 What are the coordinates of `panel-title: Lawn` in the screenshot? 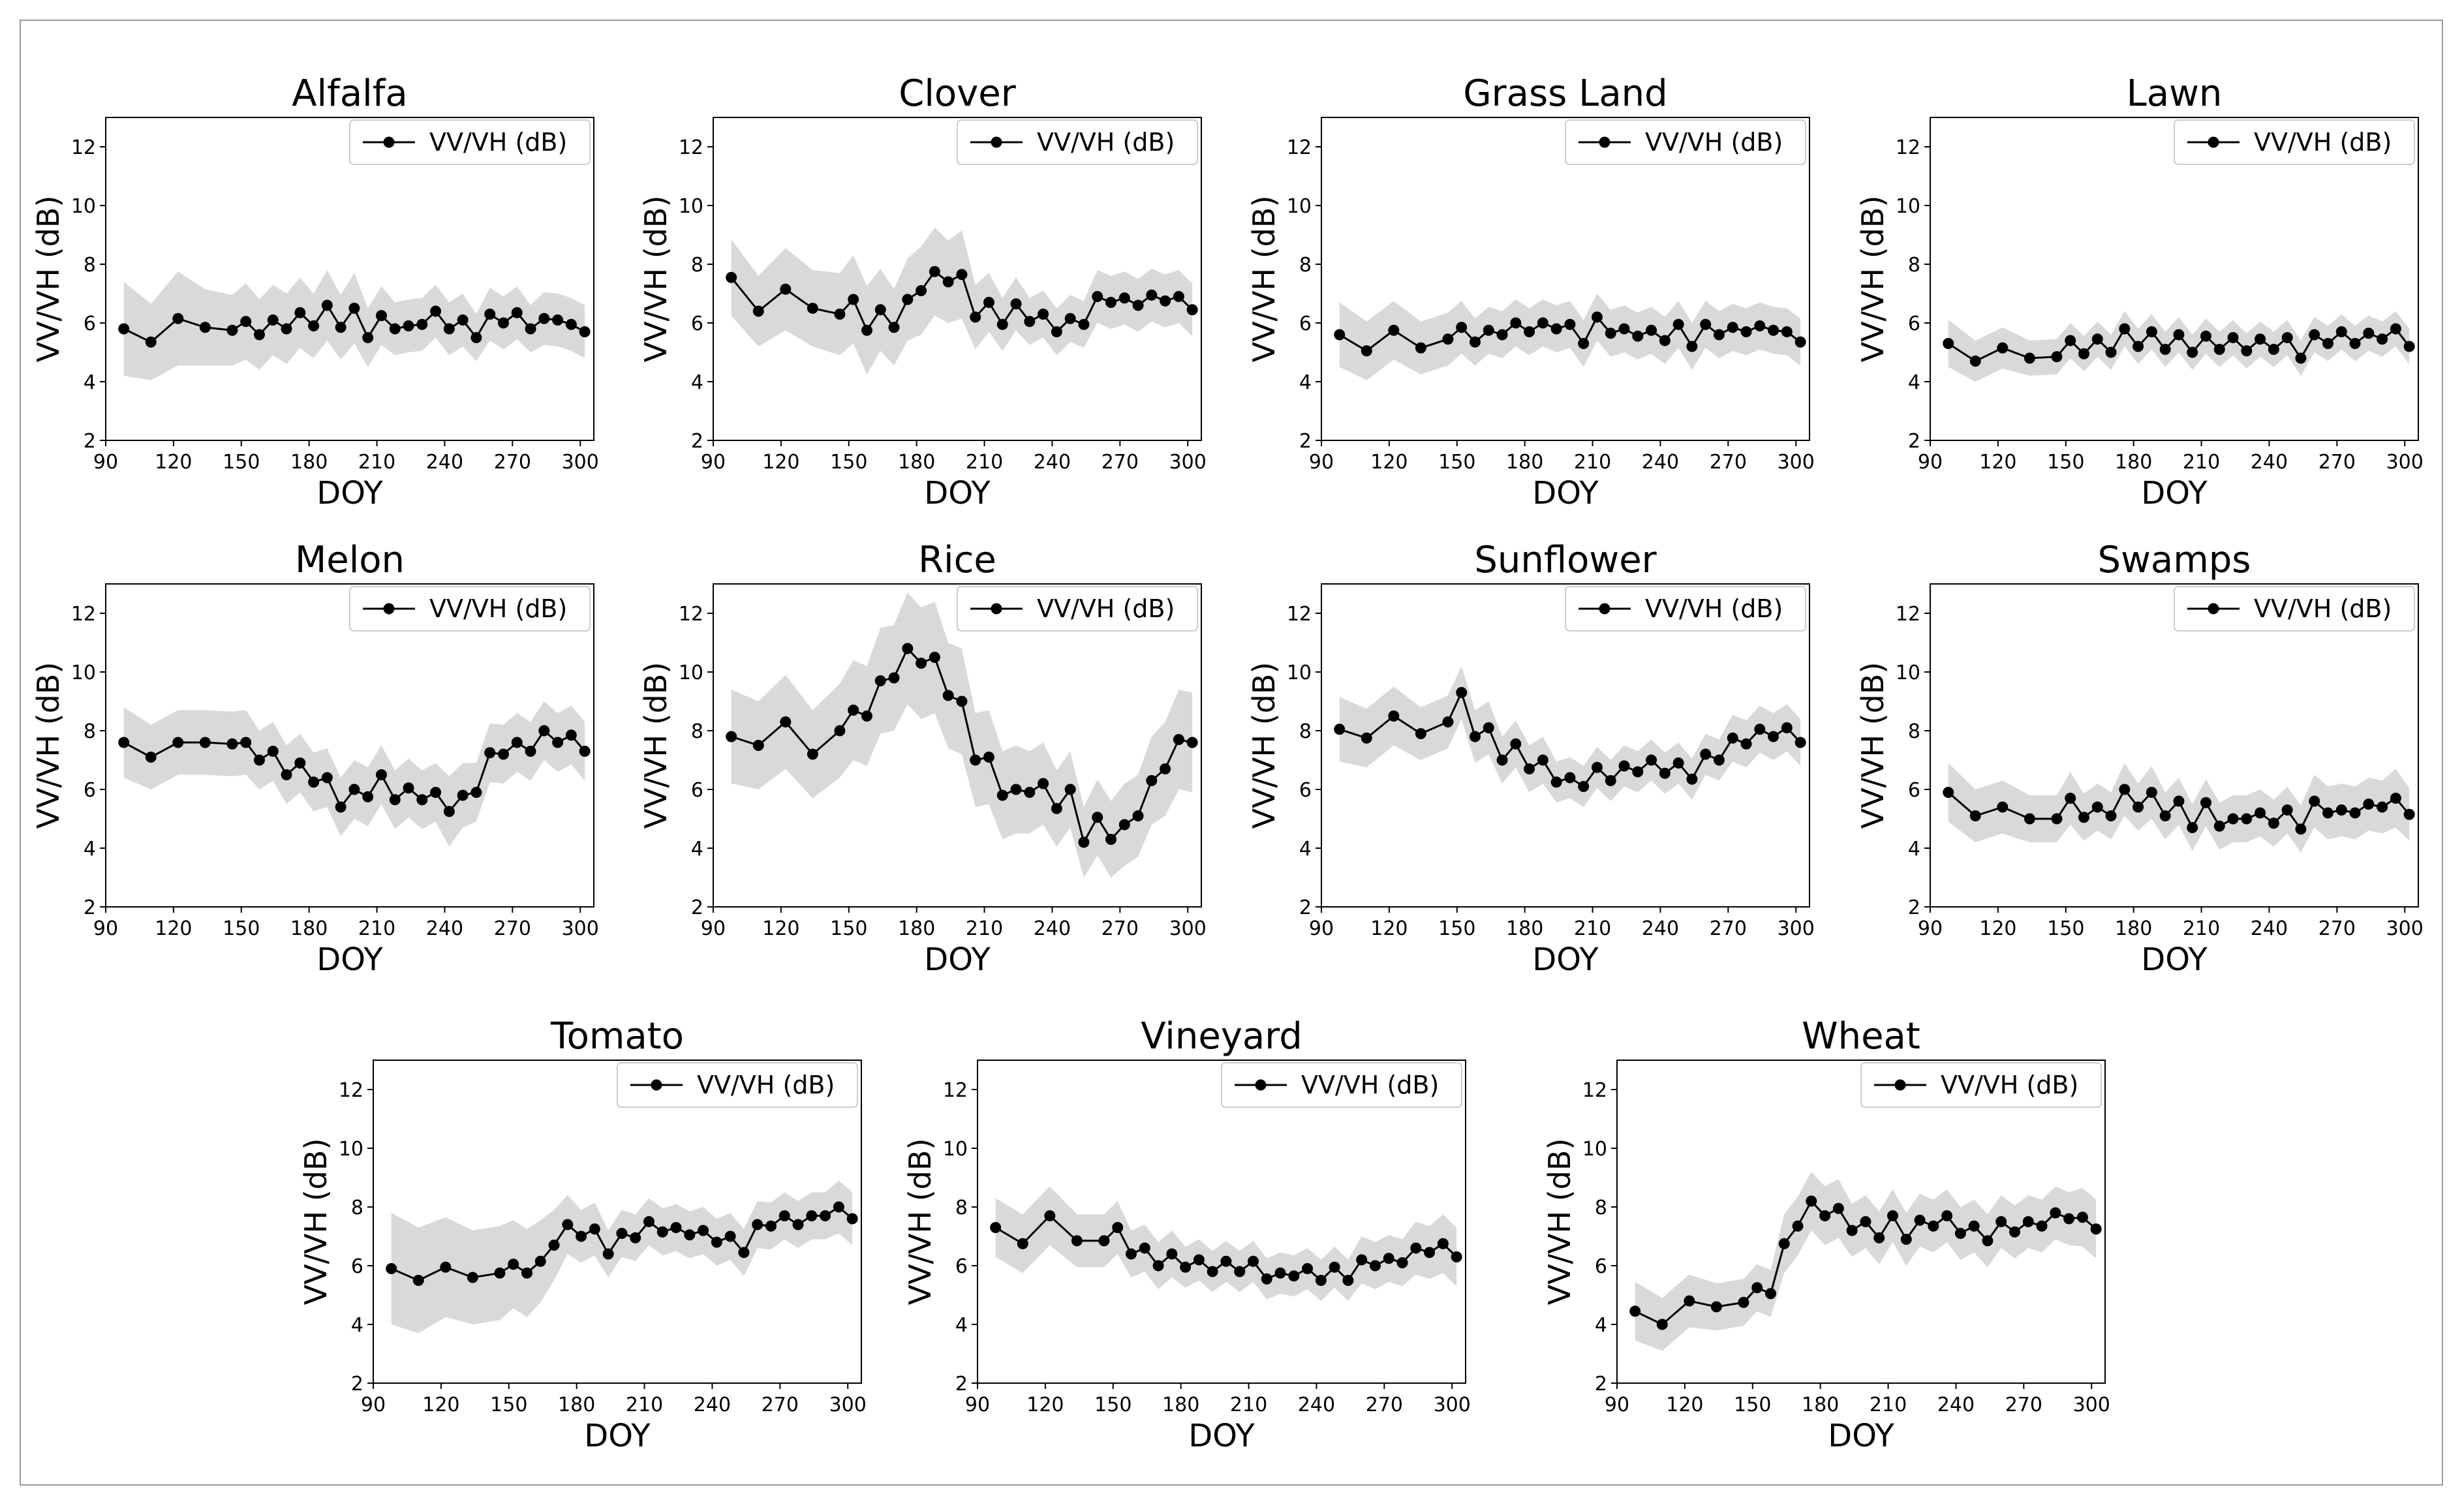 It's located at (2175, 93).